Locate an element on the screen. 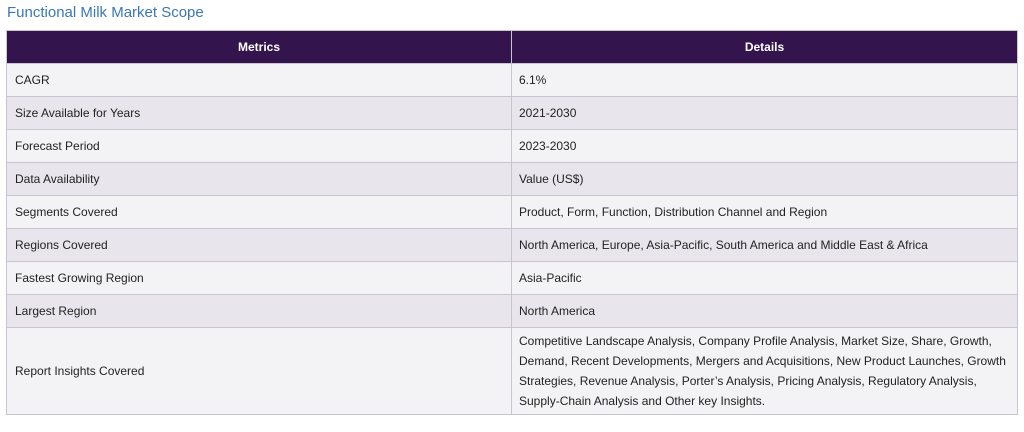 This screenshot has width=1024, height=432. table-row: Size Available for Years 2021-2030 is located at coordinates (512, 113).